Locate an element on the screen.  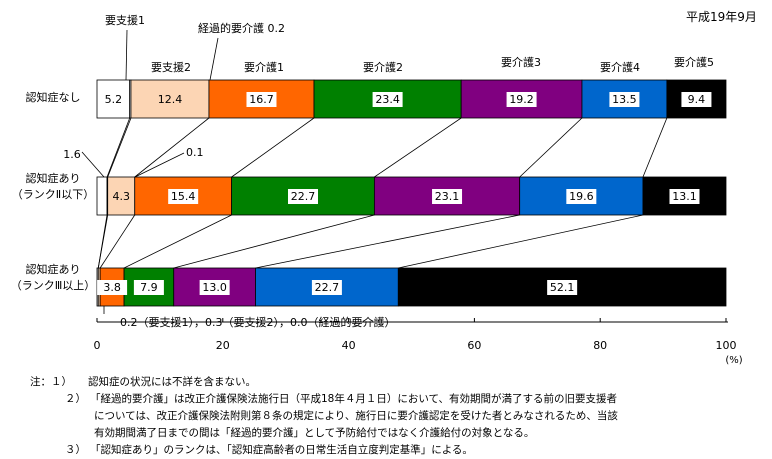
x-tick-label: 60 is located at coordinates (474, 345).